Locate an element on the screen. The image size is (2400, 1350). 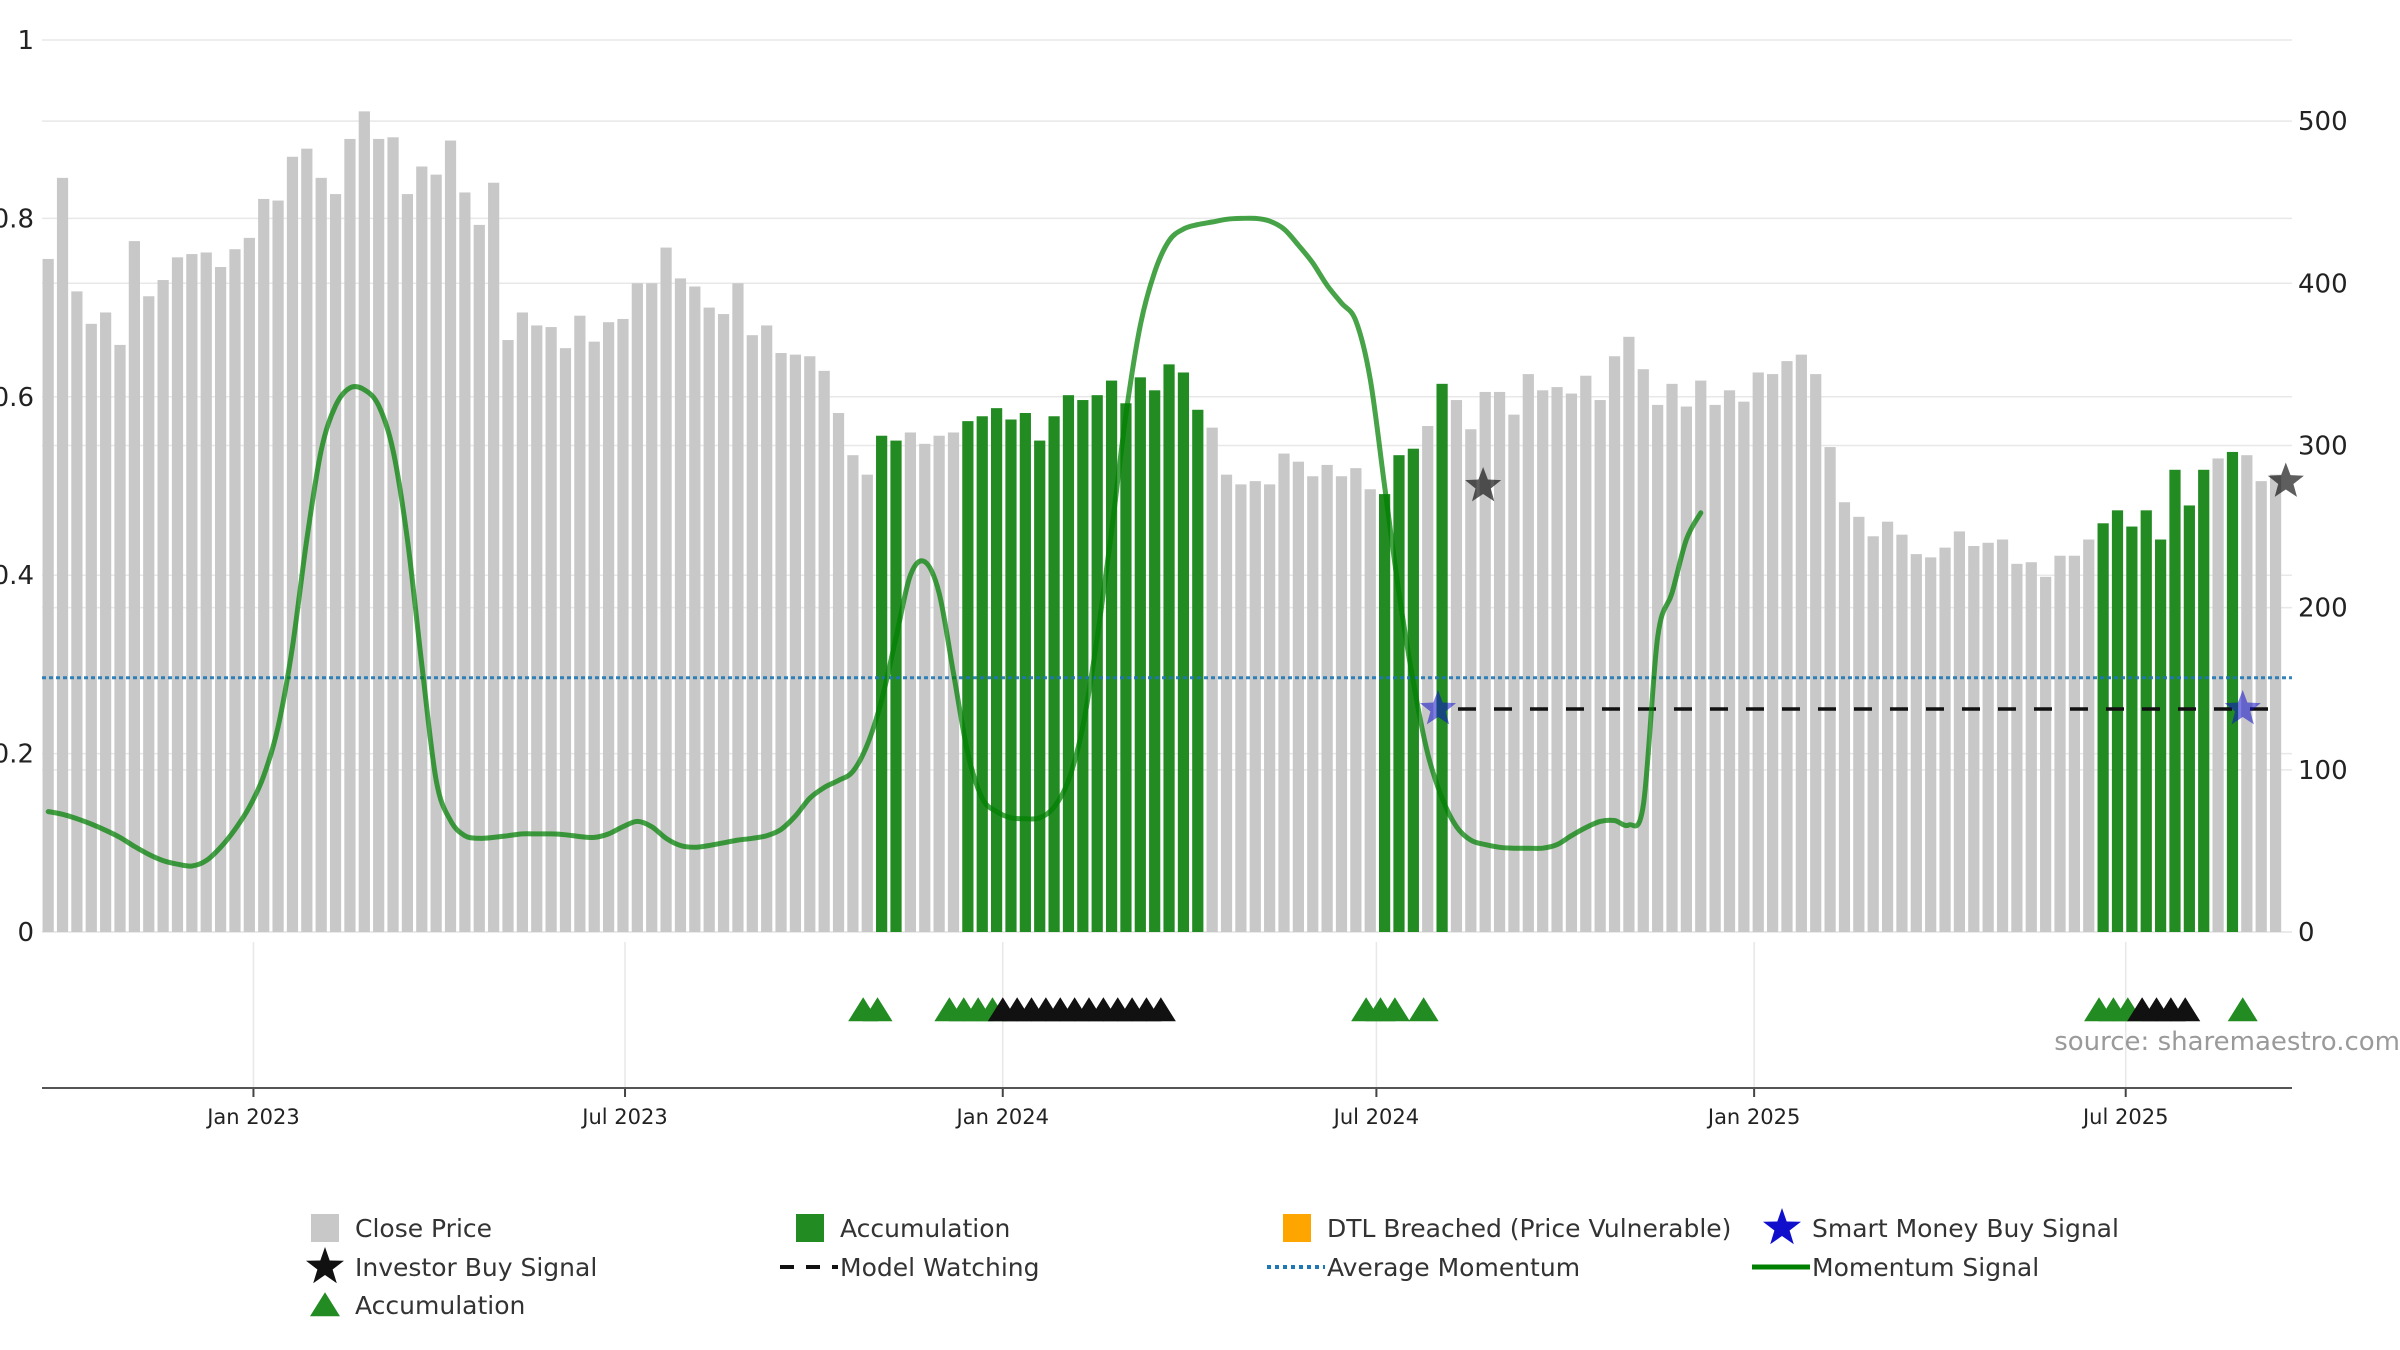
legend-label: DTL Breached (Price Vulnerable) is located at coordinates (1529, 1228).